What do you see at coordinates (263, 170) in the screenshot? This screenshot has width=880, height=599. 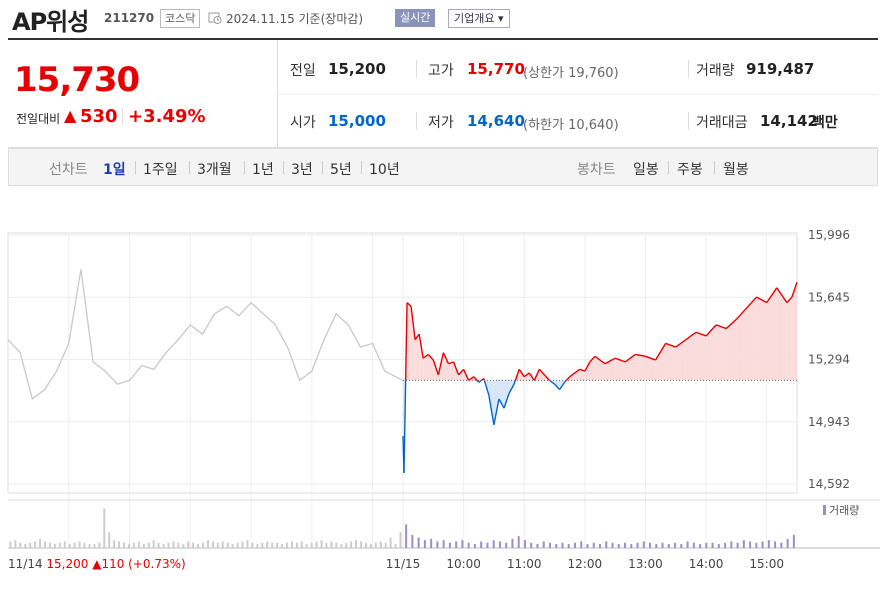 I see `tab-1year: 1년` at bounding box center [263, 170].